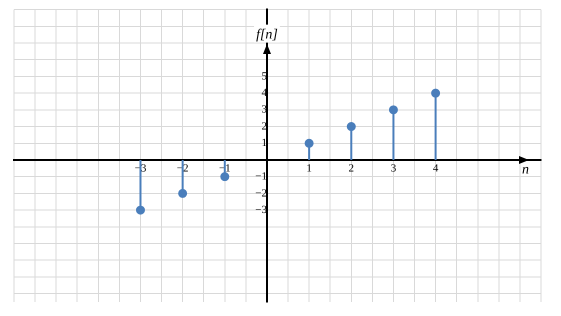  I want to click on y-tick-label: 1, so click(264, 143).